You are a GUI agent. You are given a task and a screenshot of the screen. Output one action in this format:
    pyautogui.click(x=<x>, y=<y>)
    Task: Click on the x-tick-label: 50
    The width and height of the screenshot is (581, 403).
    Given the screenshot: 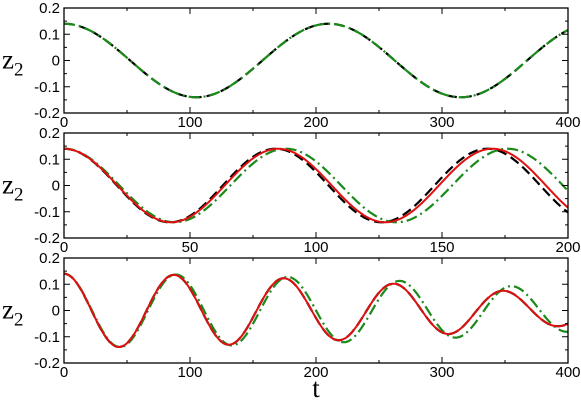 What is the action you would take?
    pyautogui.click(x=190, y=247)
    